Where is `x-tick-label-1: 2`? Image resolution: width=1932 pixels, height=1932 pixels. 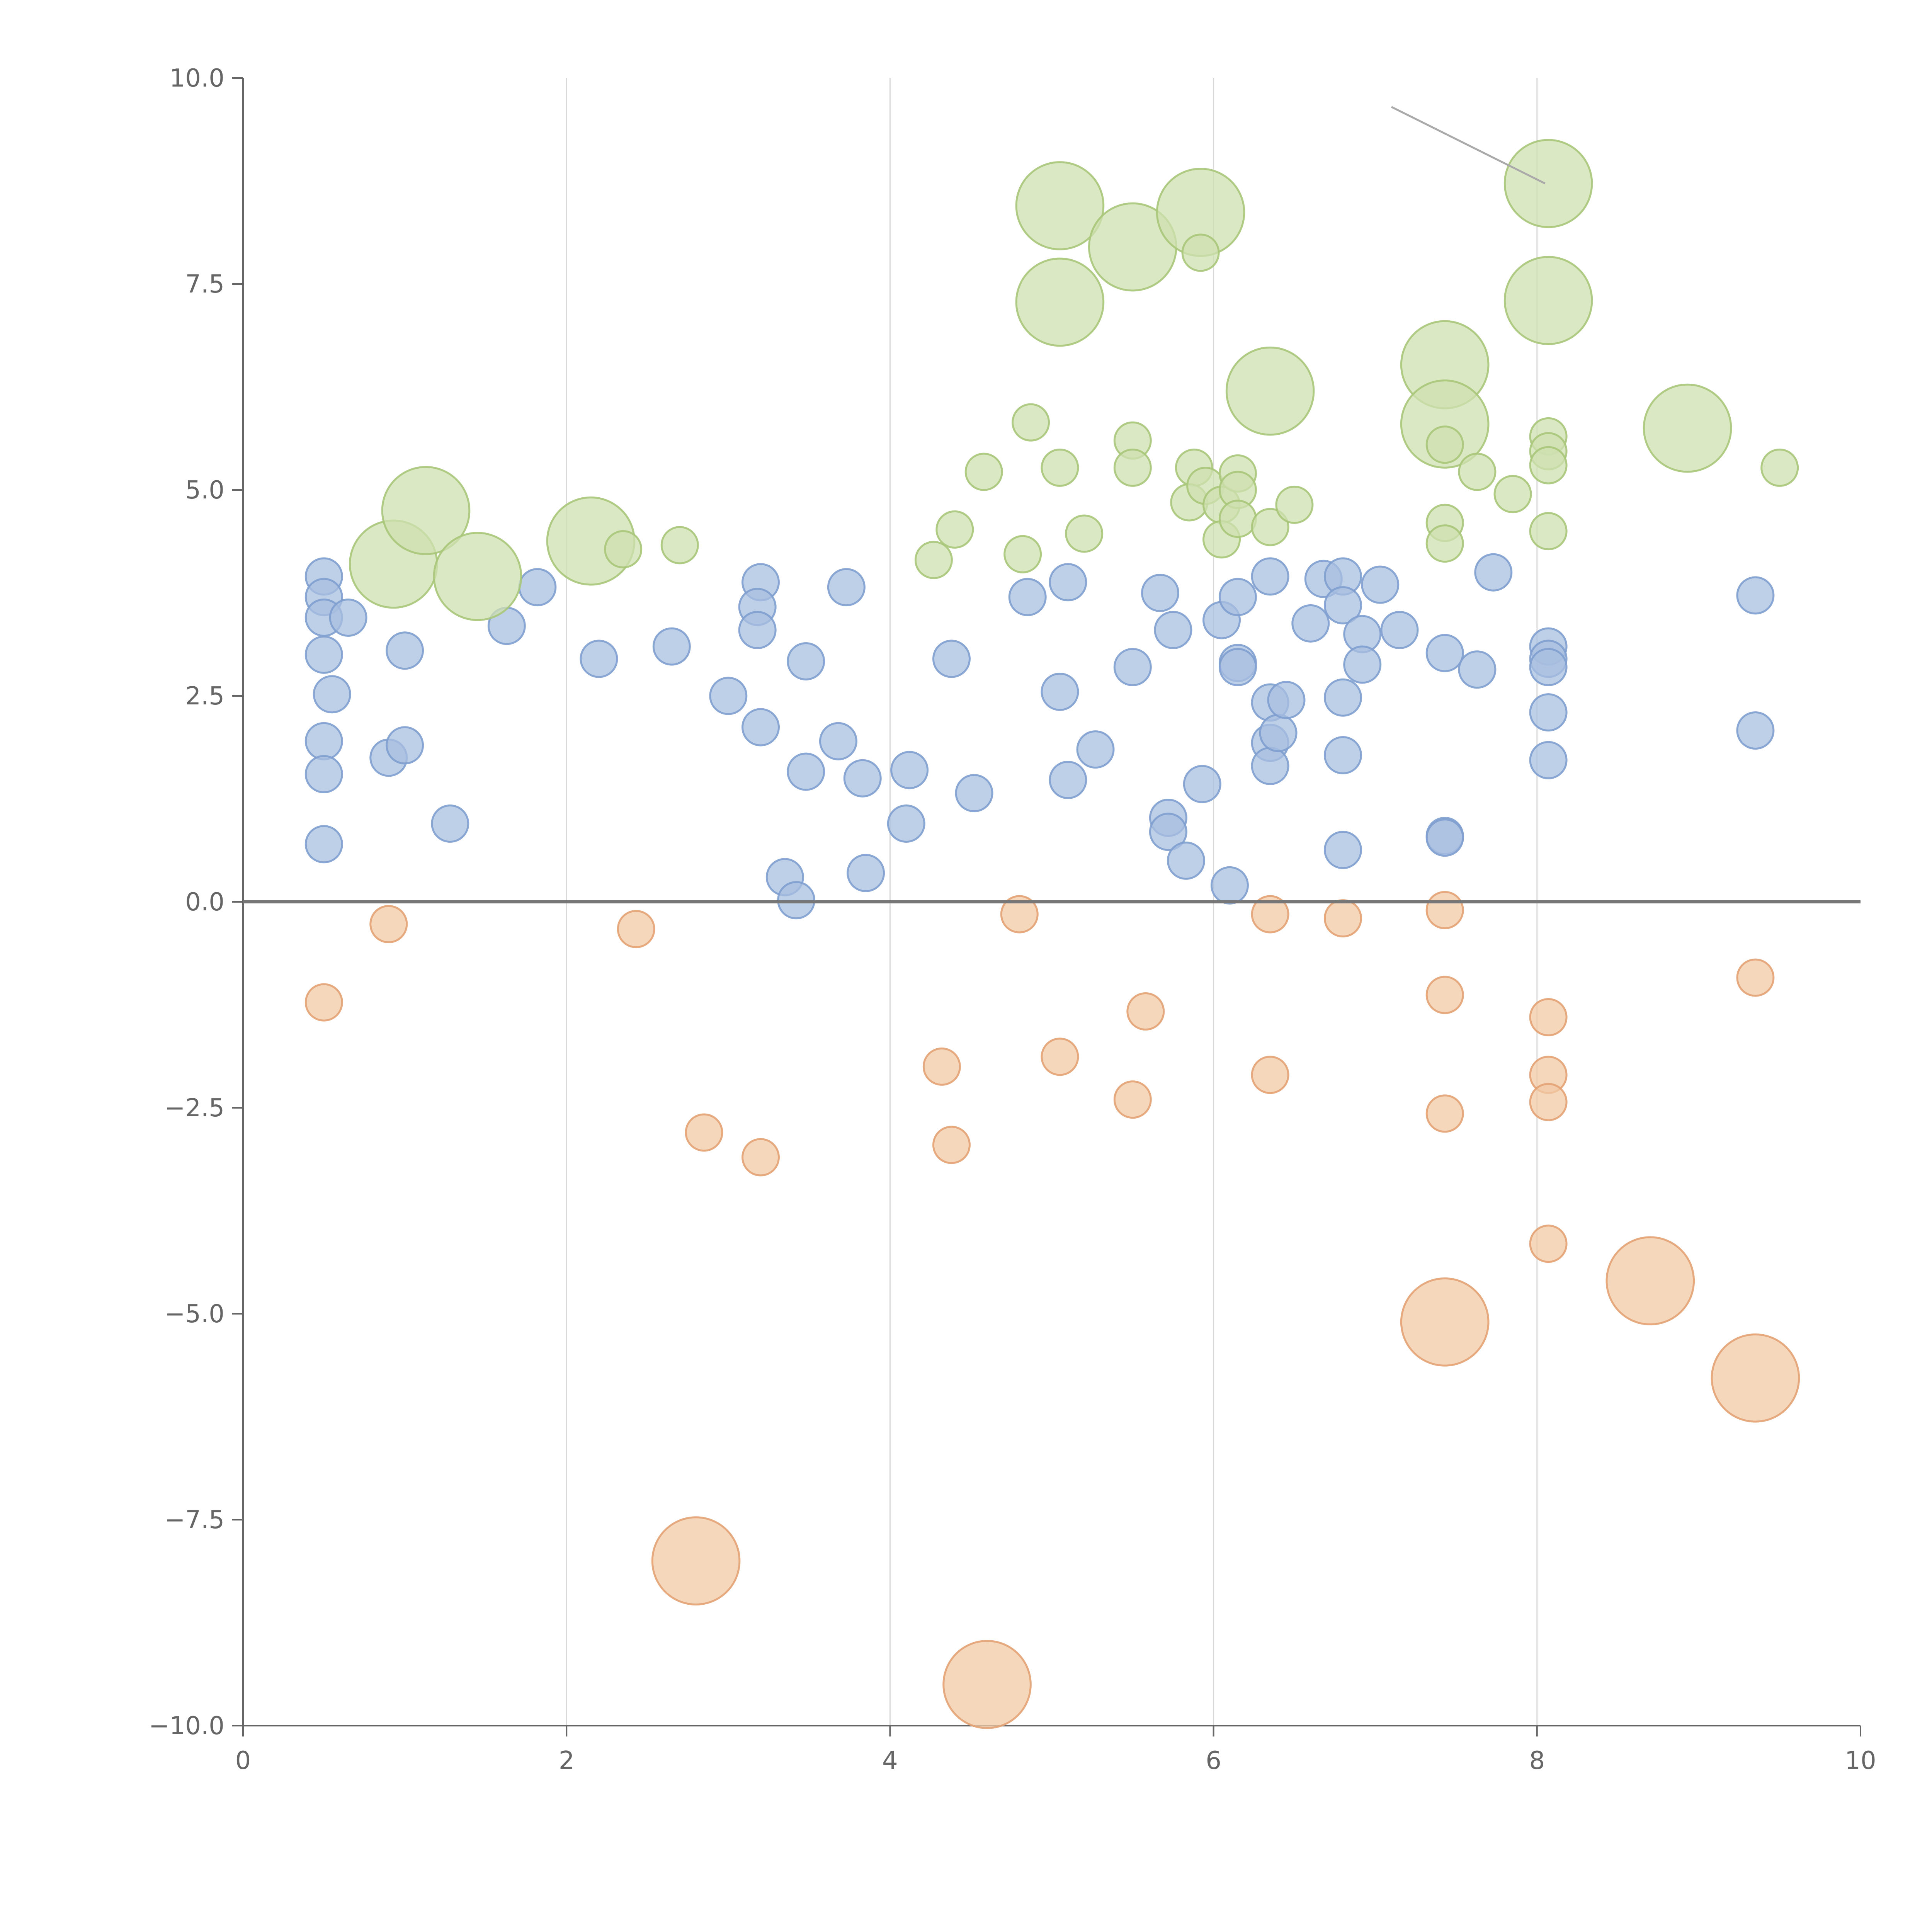 x-tick-label-1: 2 is located at coordinates (567, 1761).